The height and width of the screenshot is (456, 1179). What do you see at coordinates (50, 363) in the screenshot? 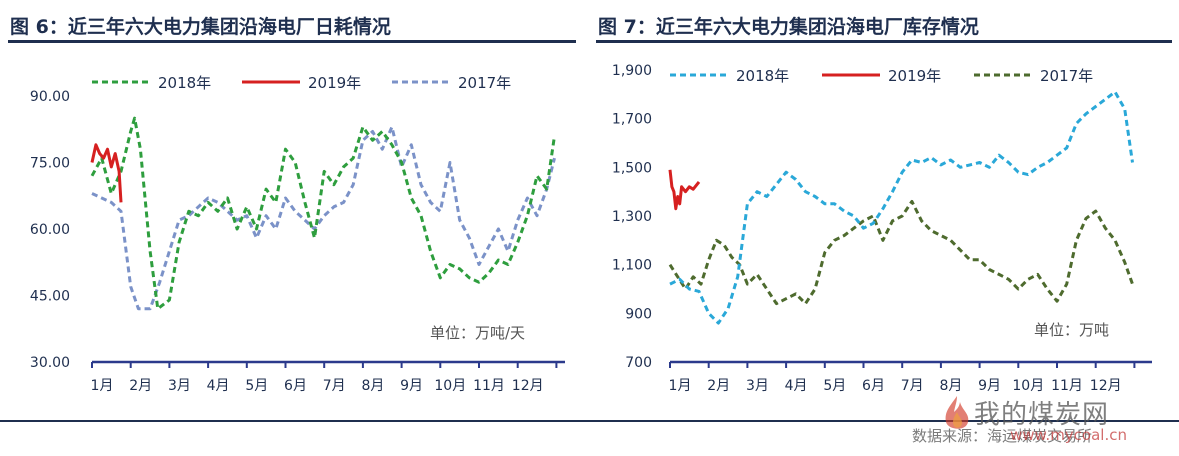
I see `y-tick-label: 30.00` at bounding box center [50, 363].